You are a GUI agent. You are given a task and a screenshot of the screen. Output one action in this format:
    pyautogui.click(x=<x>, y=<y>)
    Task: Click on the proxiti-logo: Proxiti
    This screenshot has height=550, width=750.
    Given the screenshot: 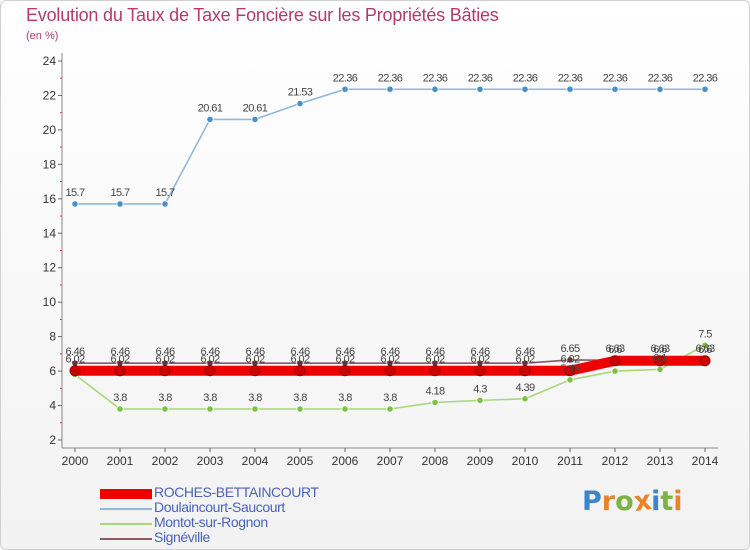 What is the action you would take?
    pyautogui.click(x=632, y=501)
    